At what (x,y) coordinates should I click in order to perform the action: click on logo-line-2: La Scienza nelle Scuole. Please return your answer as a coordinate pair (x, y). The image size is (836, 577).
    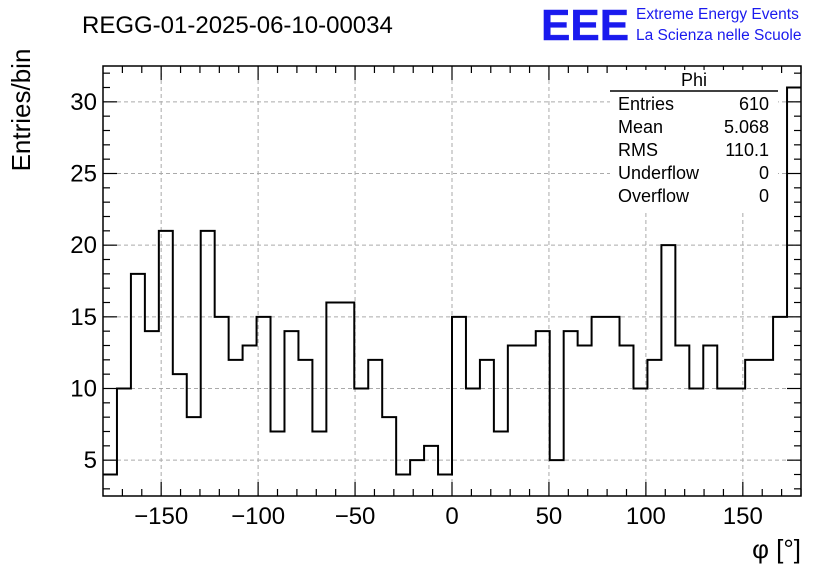
    Looking at the image, I should click on (718, 35).